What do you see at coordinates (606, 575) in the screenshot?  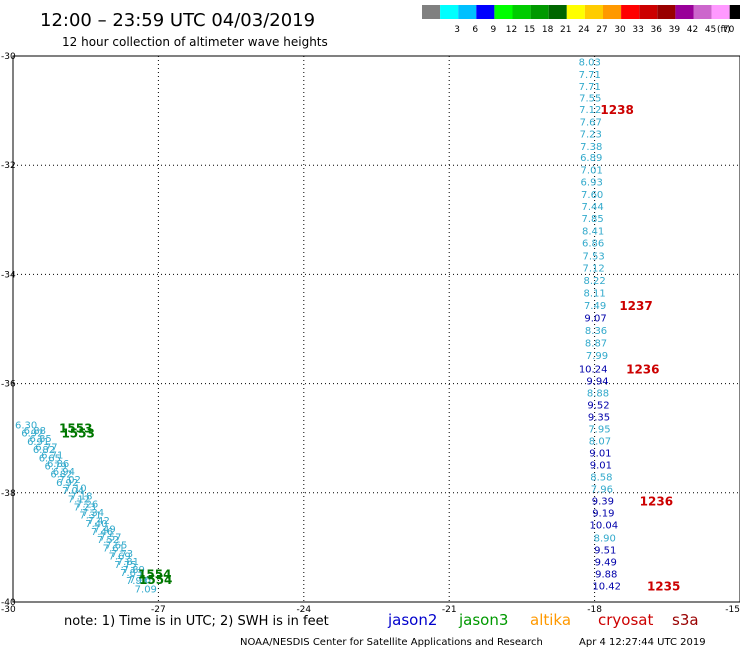 I see `wave-height-label: 9.88` at bounding box center [606, 575].